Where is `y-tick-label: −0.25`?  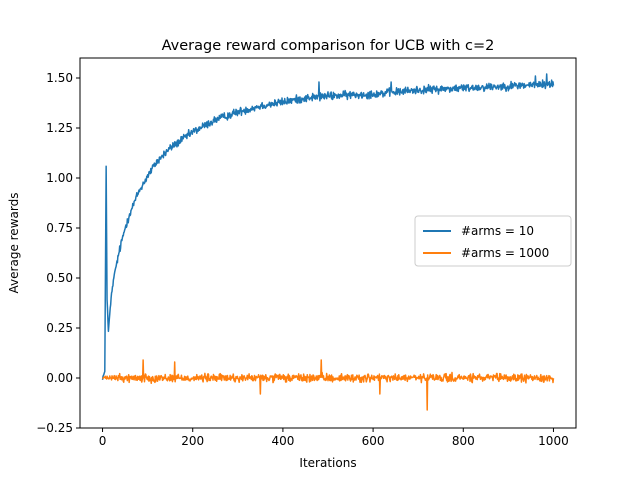 y-tick-label: −0.25 is located at coordinates (54, 428).